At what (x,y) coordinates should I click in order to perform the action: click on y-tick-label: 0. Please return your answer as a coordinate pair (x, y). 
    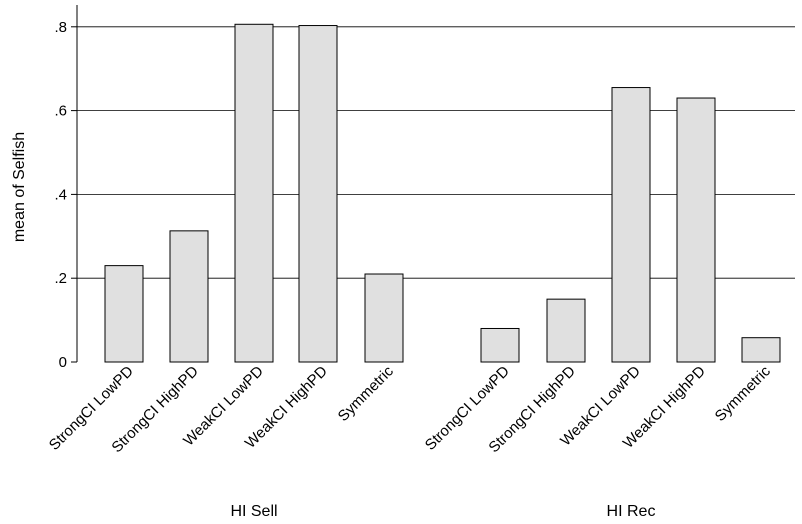
    Looking at the image, I should click on (63, 362).